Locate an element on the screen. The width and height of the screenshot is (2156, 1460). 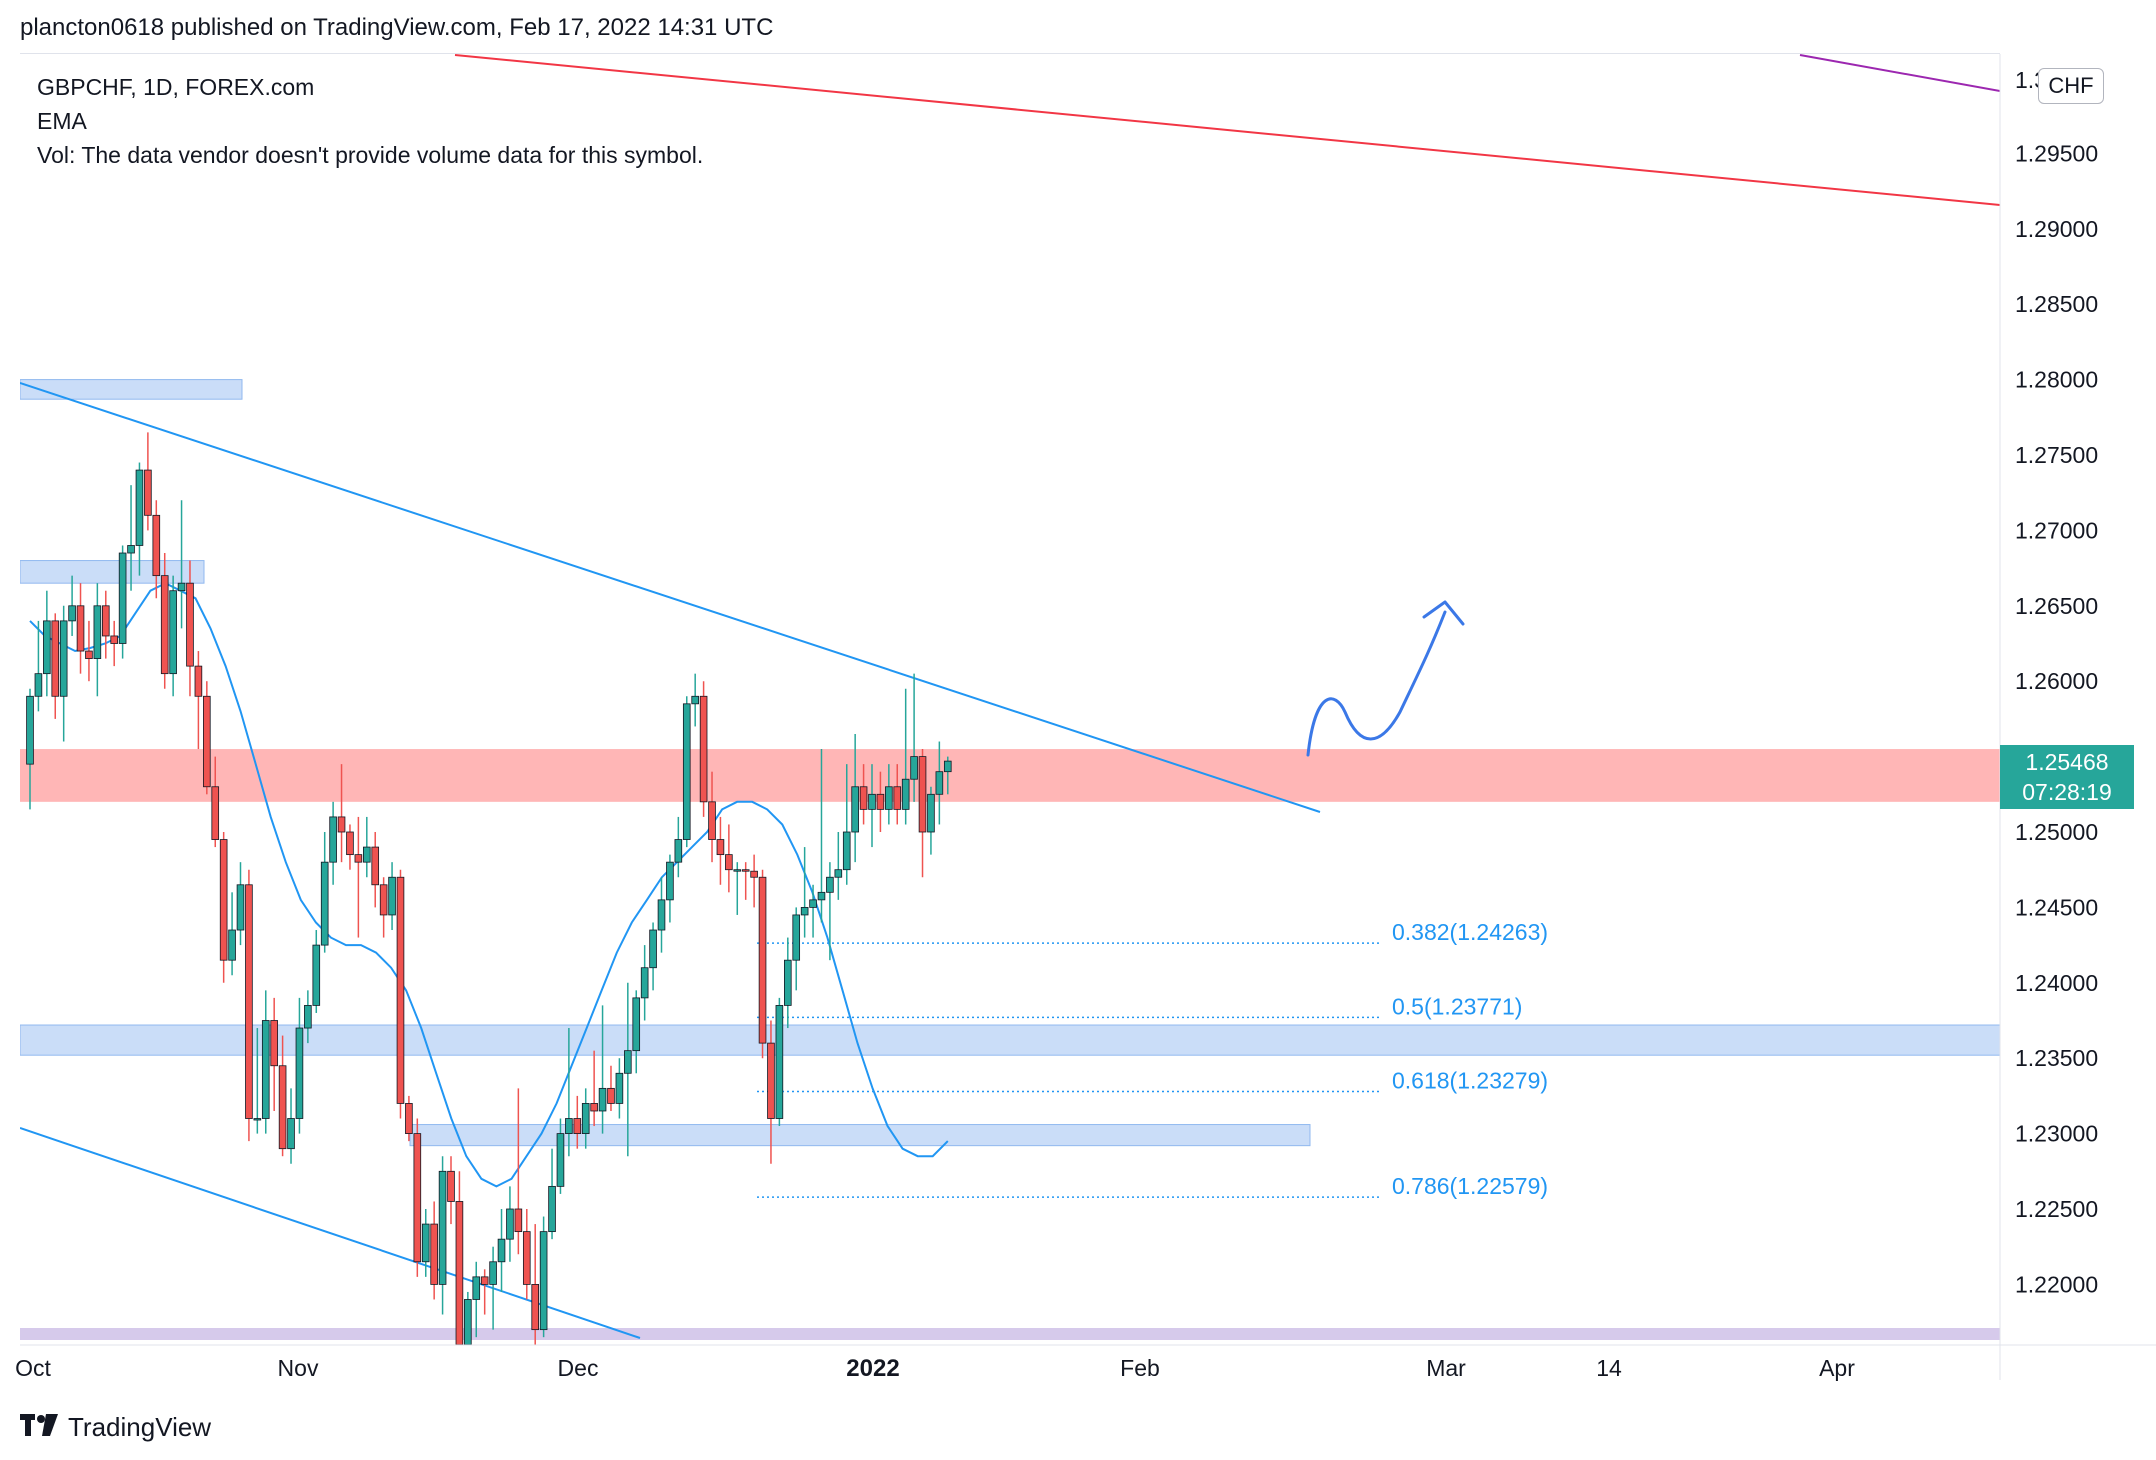
projection-curve is located at coordinates (1376, 683).